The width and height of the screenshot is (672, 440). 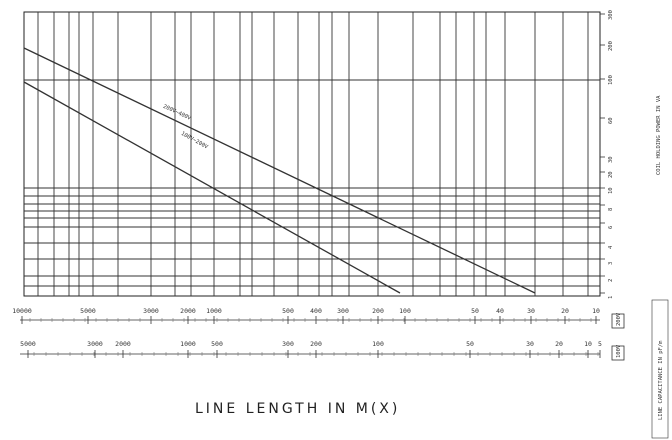 What do you see at coordinates (600, 344) in the screenshot?
I see `axis-bottom-tick-label: 5` at bounding box center [600, 344].